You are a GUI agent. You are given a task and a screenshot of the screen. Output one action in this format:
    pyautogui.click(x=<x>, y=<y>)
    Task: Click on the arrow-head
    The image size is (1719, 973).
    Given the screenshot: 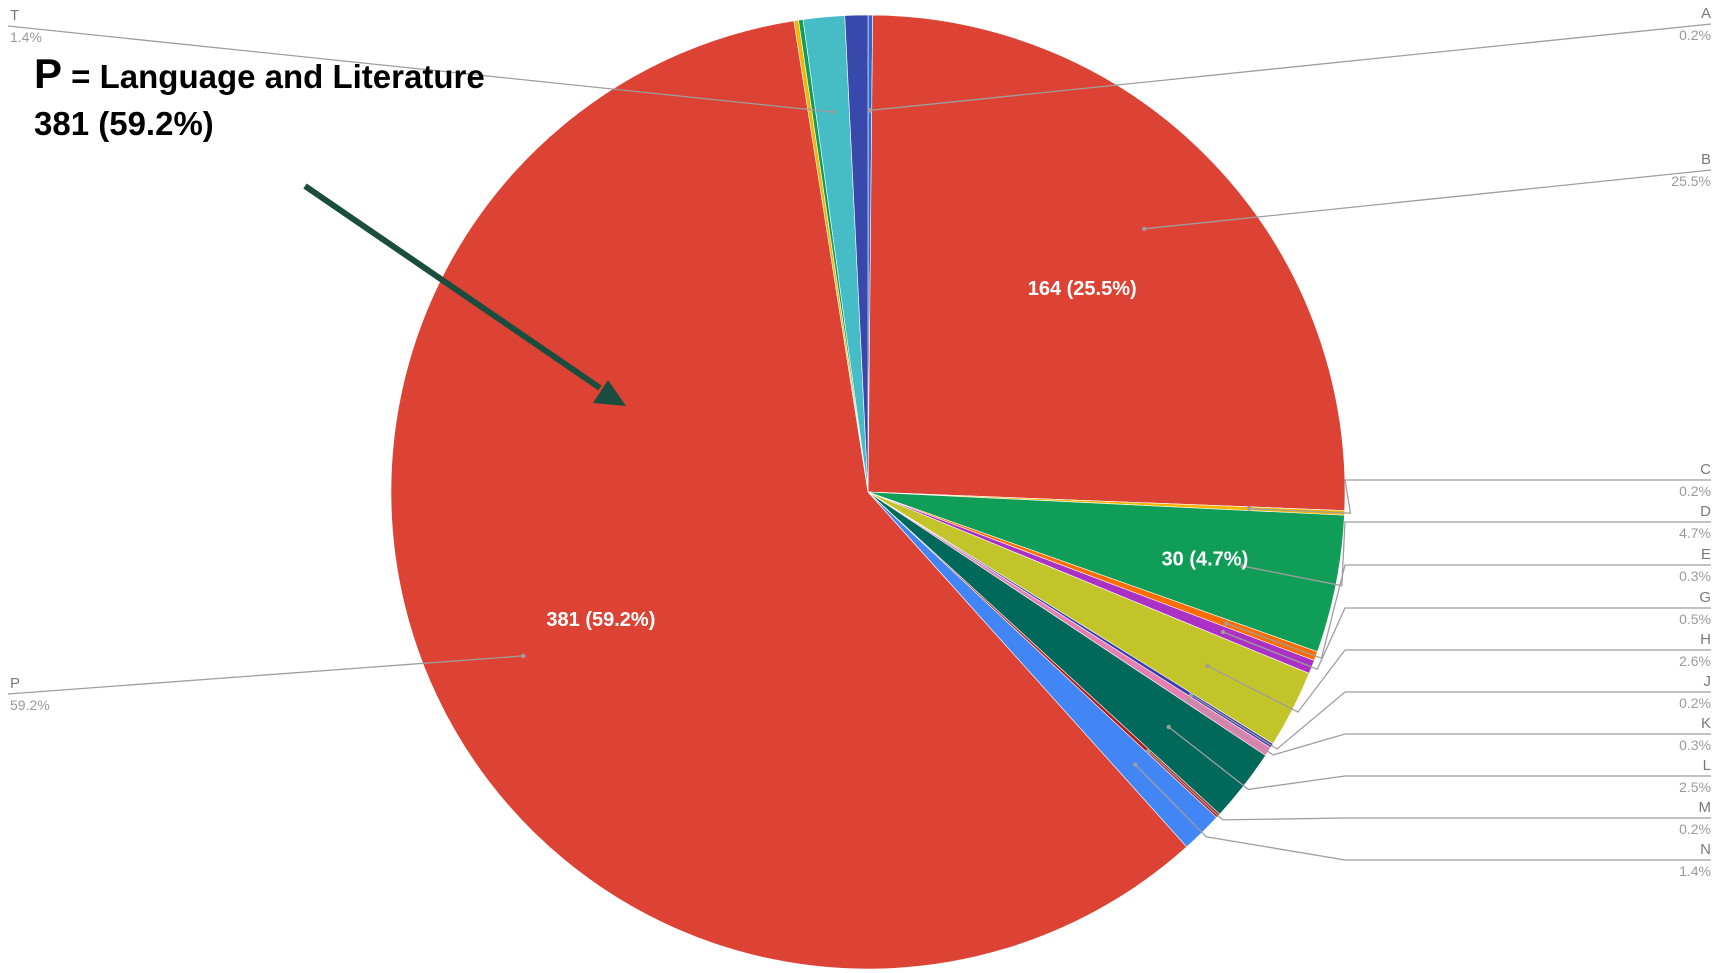 What is the action you would take?
    pyautogui.click(x=609, y=393)
    